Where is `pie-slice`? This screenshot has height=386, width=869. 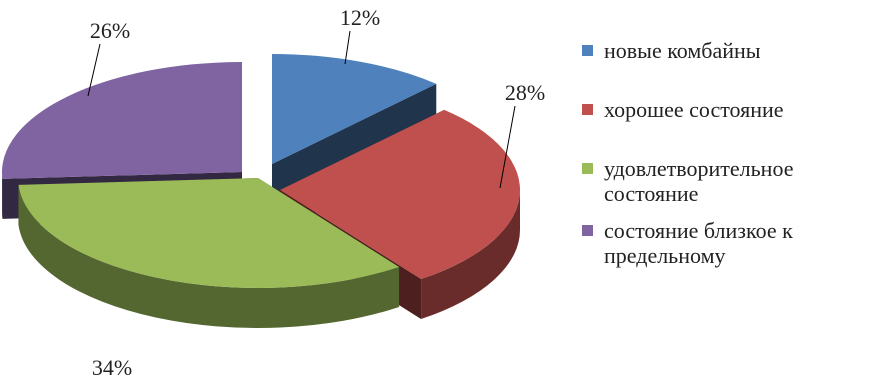
pie-slice is located at coordinates (122, 120).